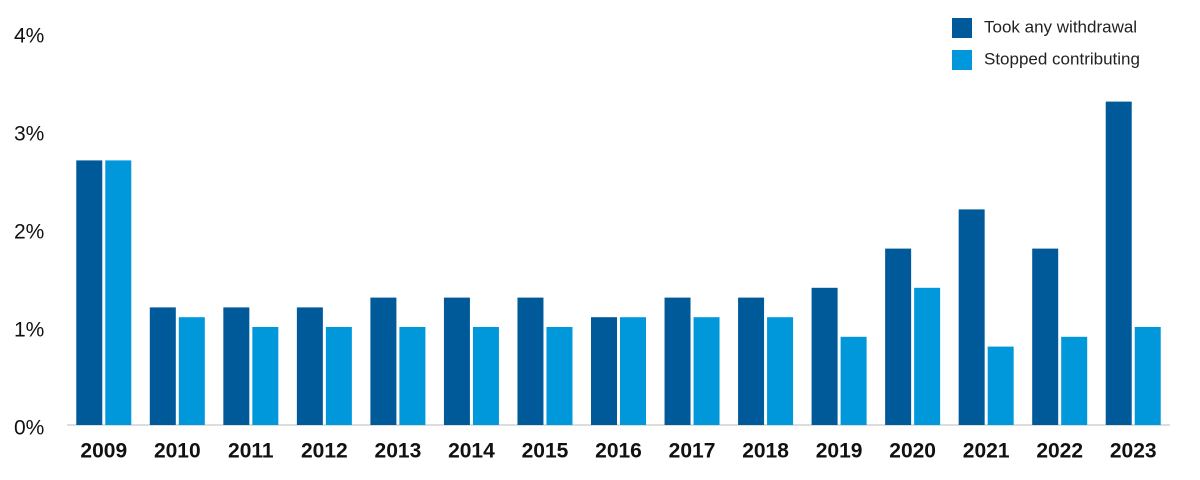 The height and width of the screenshot is (480, 1200). Describe the element at coordinates (1060, 26) in the screenshot. I see `legend-label: Took any withdrawal` at that location.